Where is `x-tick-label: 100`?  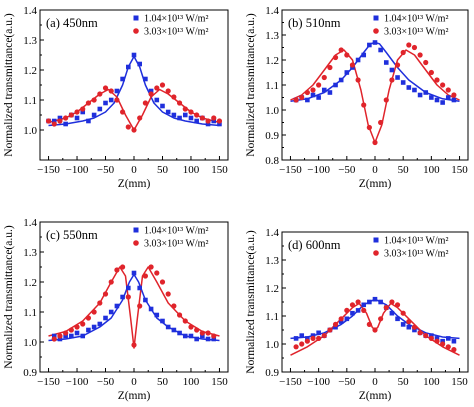 x-tick-label: 100 is located at coordinates (431, 382).